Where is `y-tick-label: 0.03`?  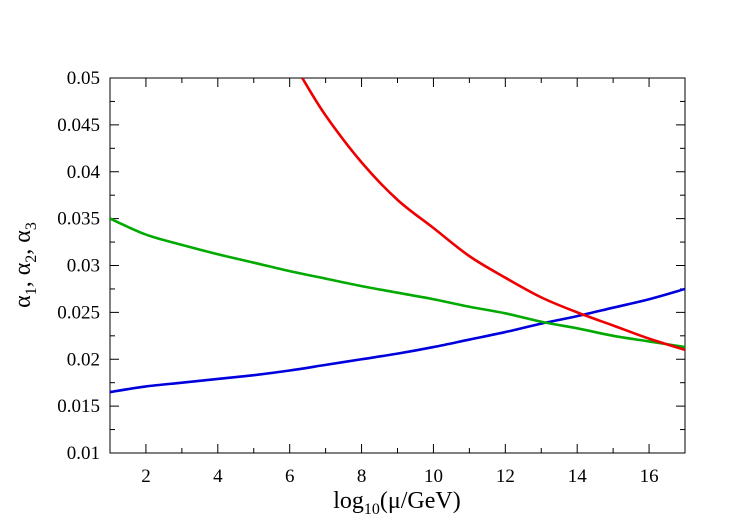
y-tick-label: 0.03 is located at coordinates (83, 266).